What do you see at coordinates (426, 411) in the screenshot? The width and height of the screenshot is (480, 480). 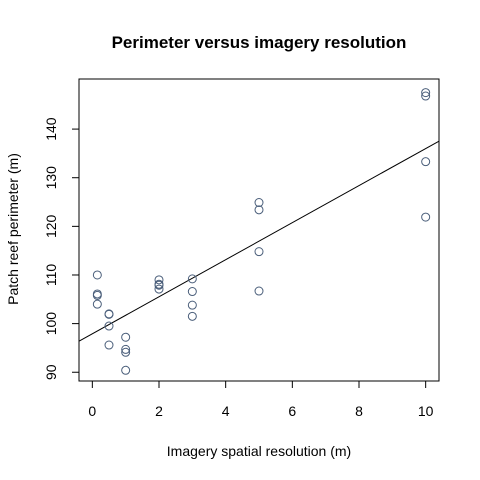 I see `x-tick-label: 10` at bounding box center [426, 411].